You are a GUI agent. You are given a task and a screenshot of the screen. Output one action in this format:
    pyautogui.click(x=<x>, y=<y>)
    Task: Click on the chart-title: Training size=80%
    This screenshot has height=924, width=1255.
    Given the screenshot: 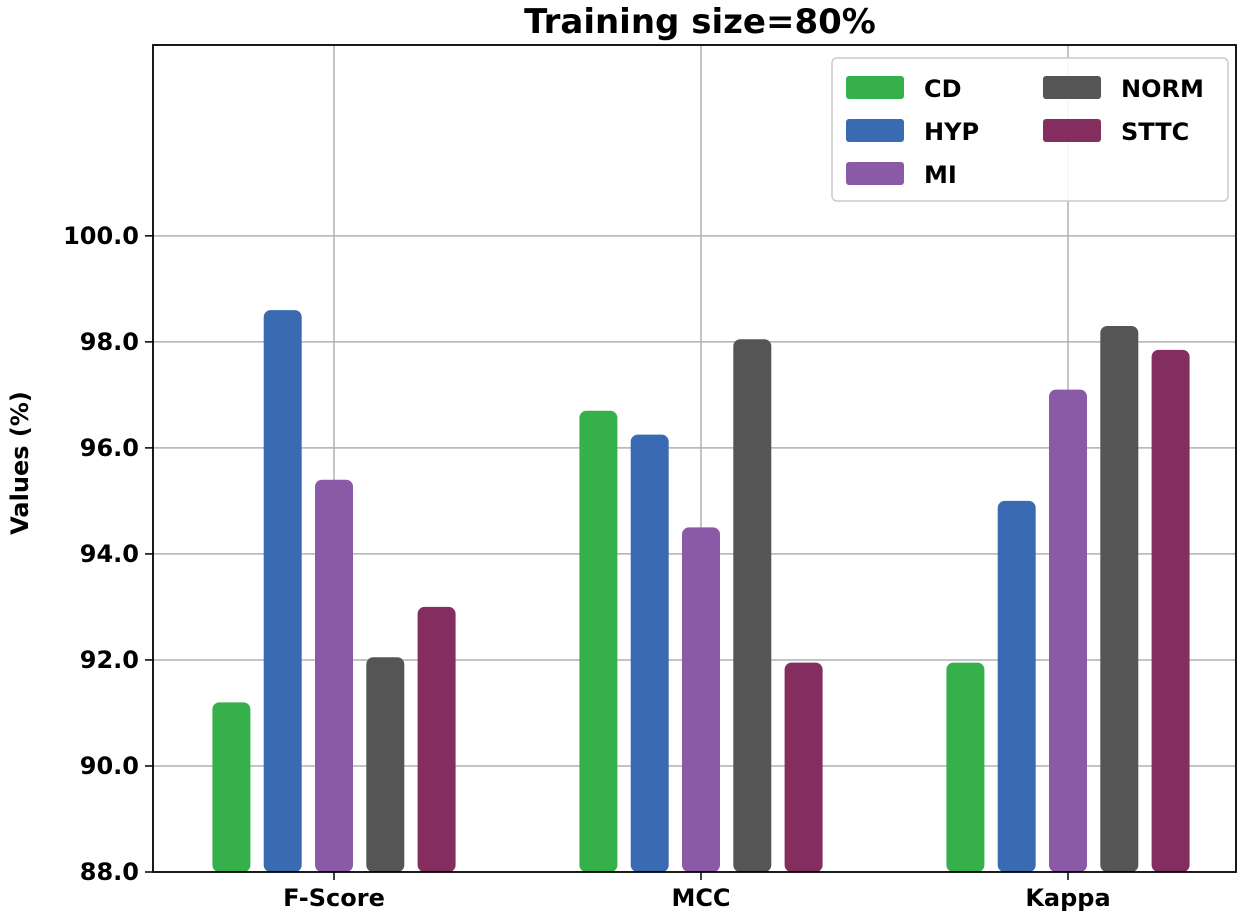 What is the action you would take?
    pyautogui.click(x=700, y=22)
    